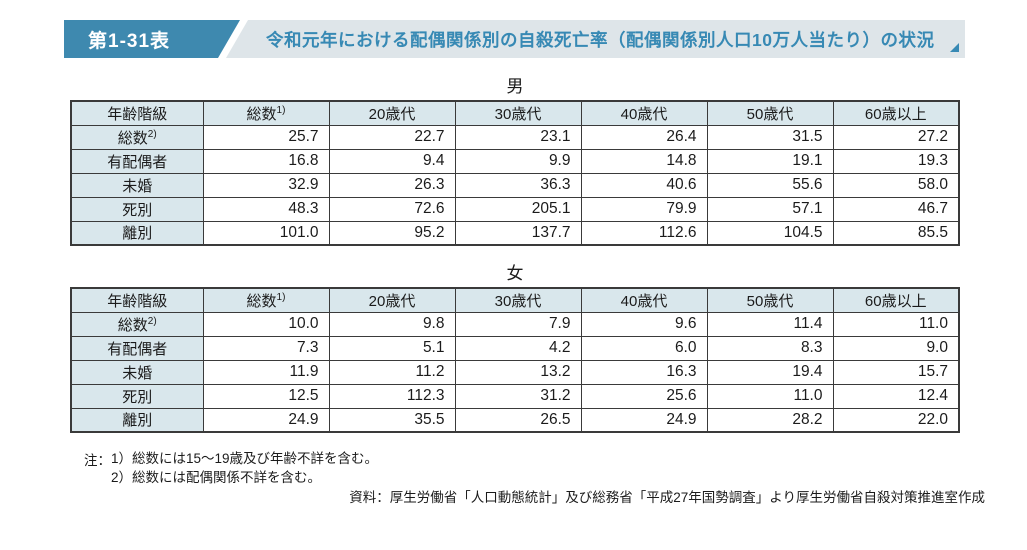 Image resolution: width=1027 pixels, height=550 pixels. I want to click on table-row: 総数2) 10.0 9.8 7.9 9.6 11.4 11.0, so click(515, 324).